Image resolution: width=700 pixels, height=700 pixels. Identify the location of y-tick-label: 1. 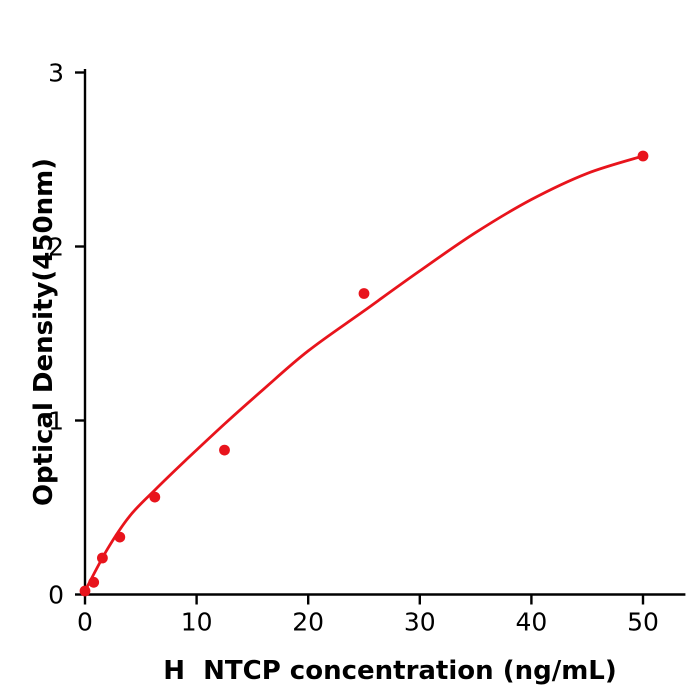
(56, 421).